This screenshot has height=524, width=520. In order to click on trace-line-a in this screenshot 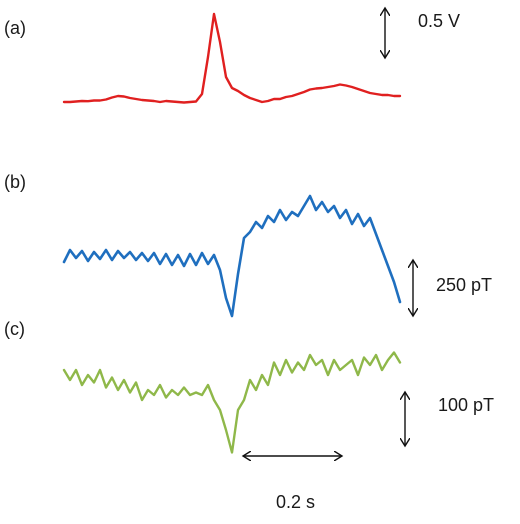, I will do `click(232, 58)`.